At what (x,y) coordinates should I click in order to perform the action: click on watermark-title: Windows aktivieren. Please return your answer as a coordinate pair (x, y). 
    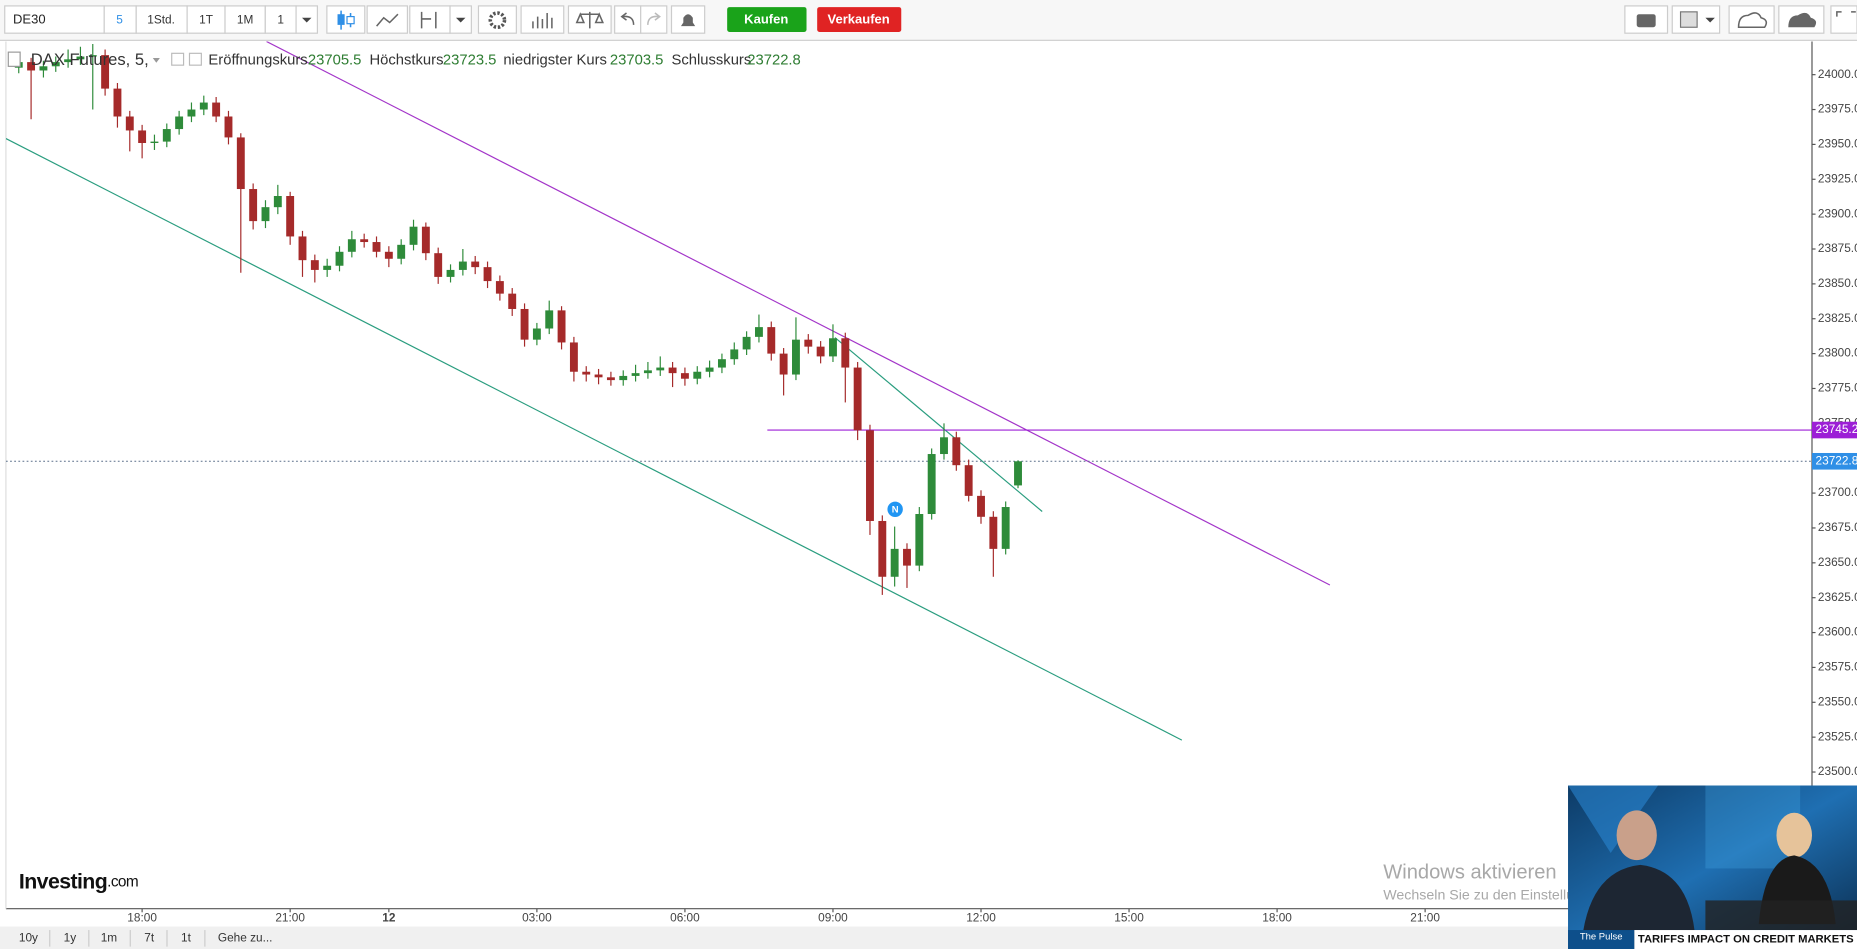
    Looking at the image, I should click on (1469, 872).